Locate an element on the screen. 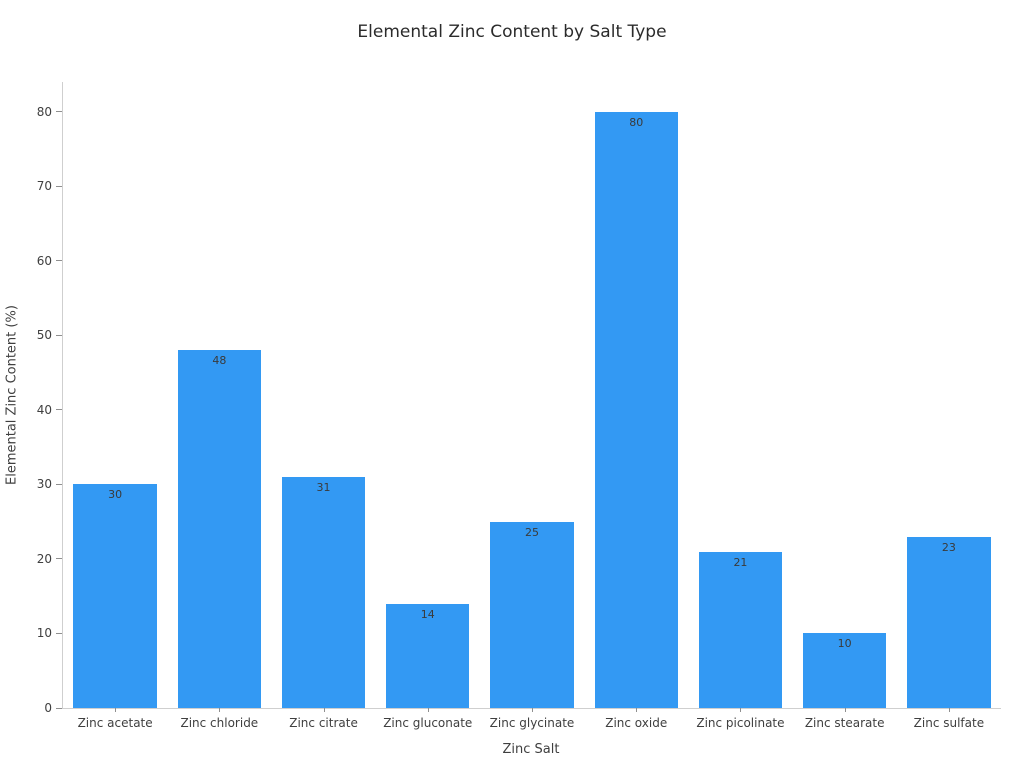 This screenshot has height=768, width=1024. bar-zinc-chloride is located at coordinates (219, 529).